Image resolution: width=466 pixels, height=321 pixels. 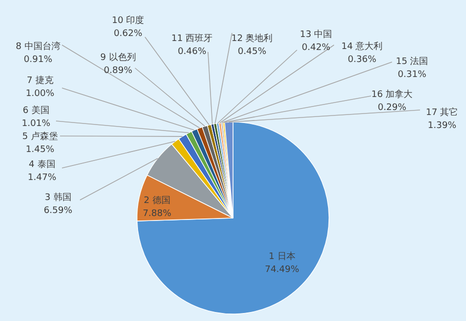 What do you see at coordinates (252, 52) in the screenshot?
I see `data-label: 0.45%` at bounding box center [252, 52].